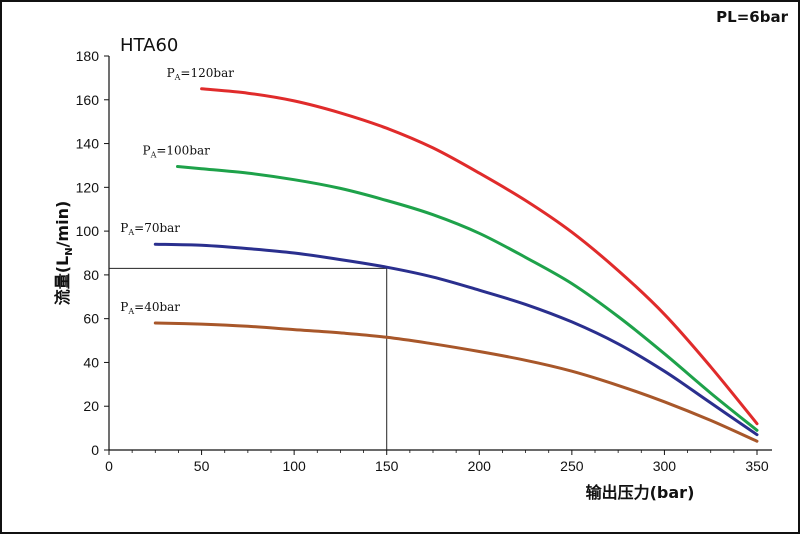 Image resolution: width=800 pixels, height=534 pixels. What do you see at coordinates (202, 466) in the screenshot?
I see `x-tick-label: 50` at bounding box center [202, 466].